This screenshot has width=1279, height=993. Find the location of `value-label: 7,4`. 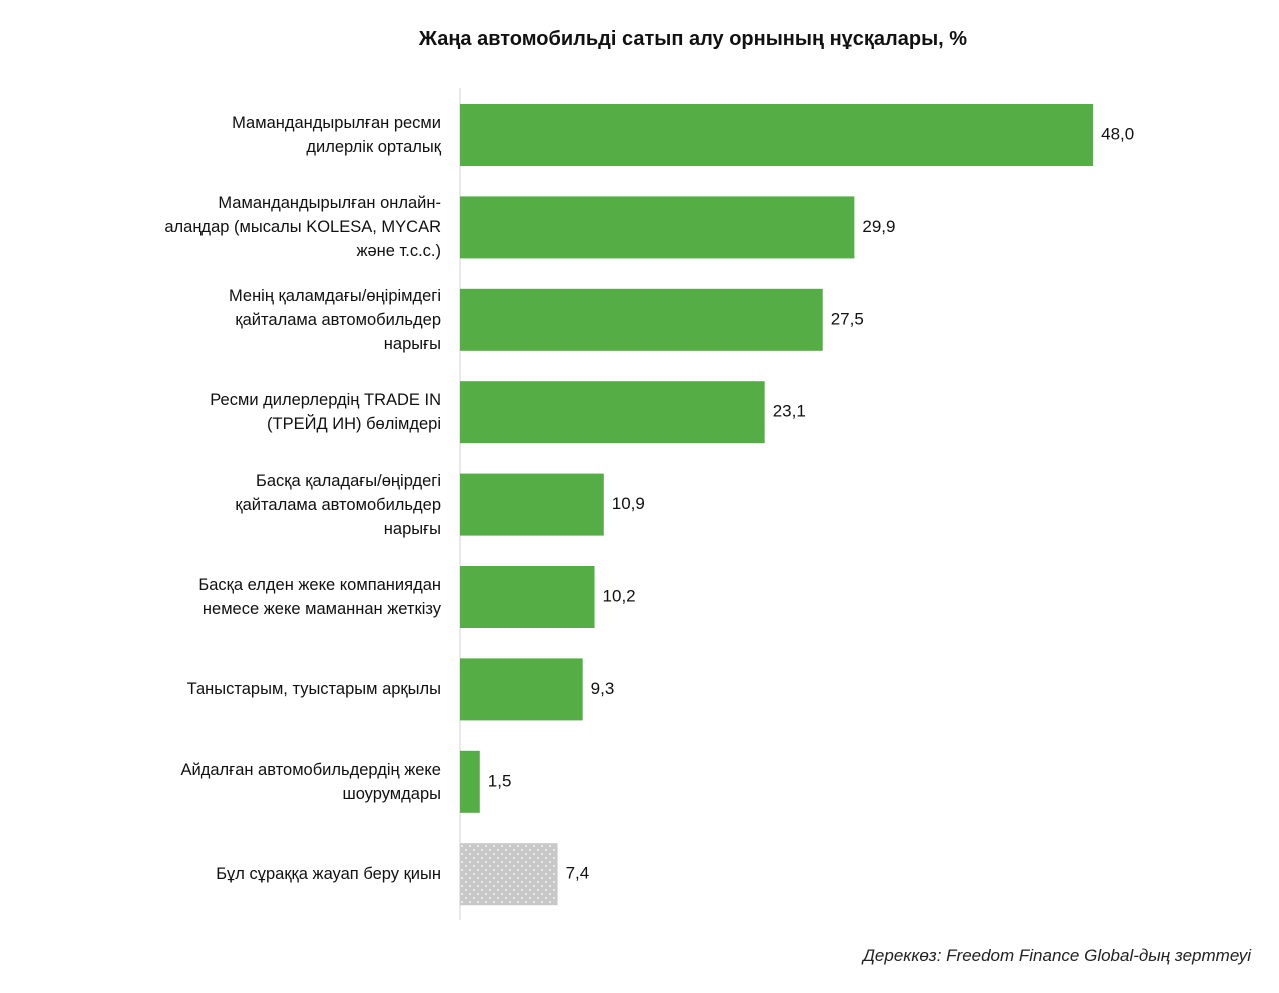

value-label: 7,4 is located at coordinates (578, 873).